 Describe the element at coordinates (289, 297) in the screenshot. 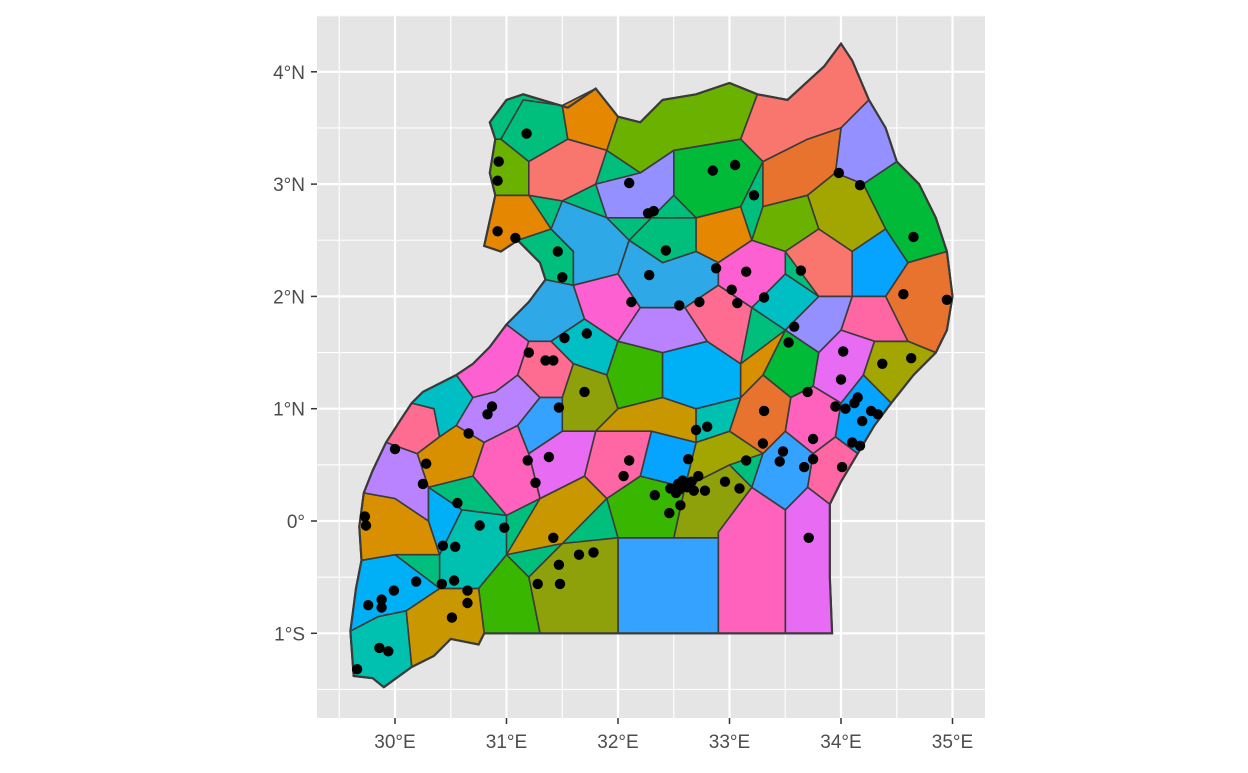

I see `y-tick-label: 2°N` at that location.